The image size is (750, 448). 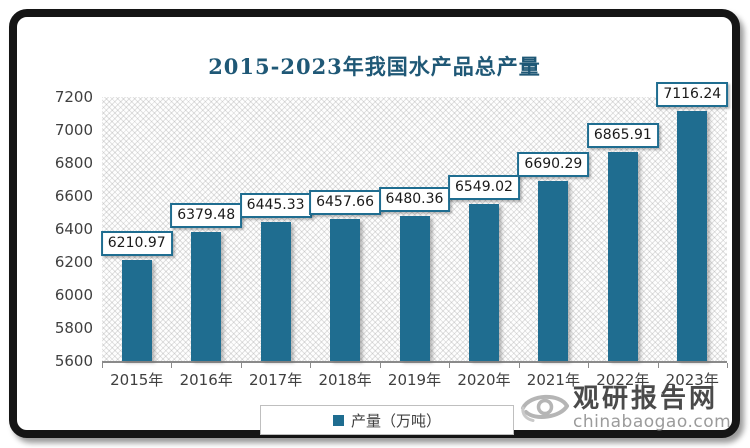 What do you see at coordinates (553, 165) in the screenshot?
I see `value-label: 6690.29` at bounding box center [553, 165].